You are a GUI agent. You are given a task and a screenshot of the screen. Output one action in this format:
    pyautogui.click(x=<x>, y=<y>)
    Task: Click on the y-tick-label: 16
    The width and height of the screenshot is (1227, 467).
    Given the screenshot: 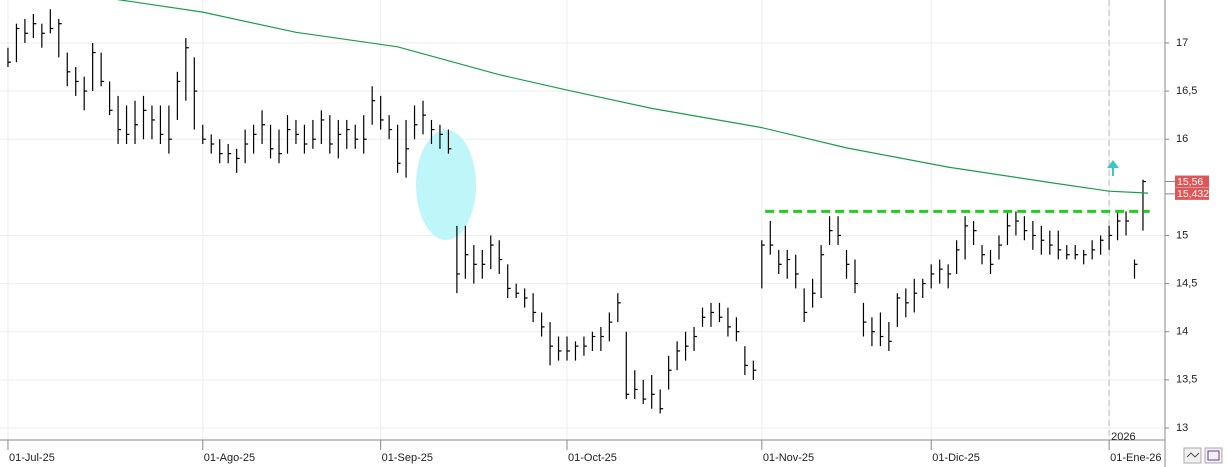 What is the action you would take?
    pyautogui.click(x=1182, y=139)
    